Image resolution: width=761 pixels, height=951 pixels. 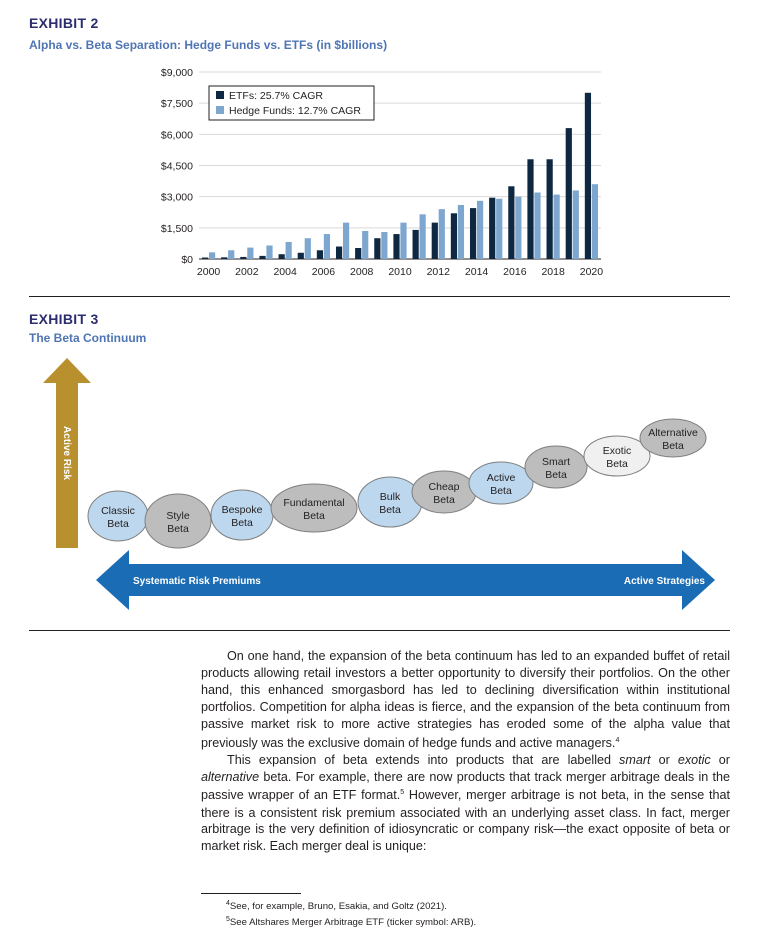 What do you see at coordinates (178, 516) in the screenshot?
I see `beta-oval-label: Style` at bounding box center [178, 516].